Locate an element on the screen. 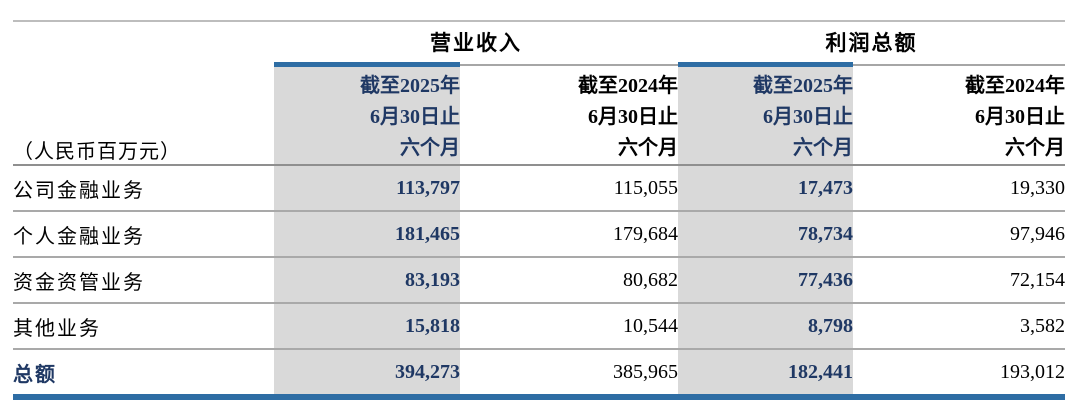 This screenshot has width=1080, height=402. cell-value: 8,798 is located at coordinates (765, 326).